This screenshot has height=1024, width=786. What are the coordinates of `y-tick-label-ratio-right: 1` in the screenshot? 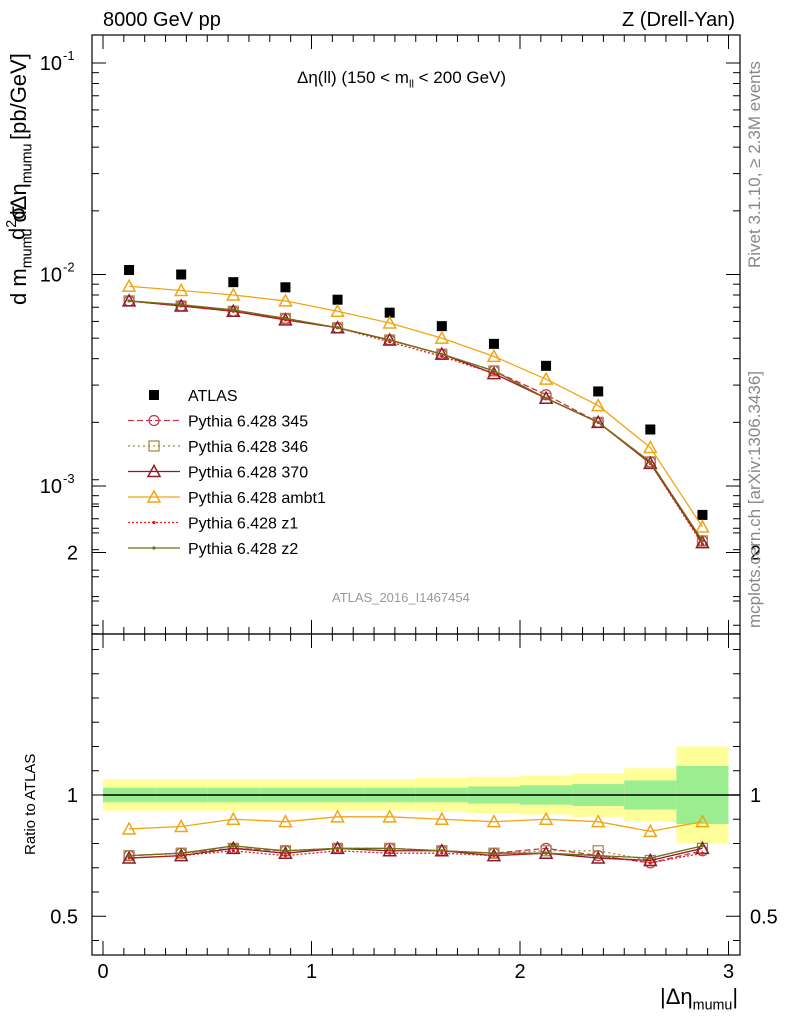 It's located at (755, 796).